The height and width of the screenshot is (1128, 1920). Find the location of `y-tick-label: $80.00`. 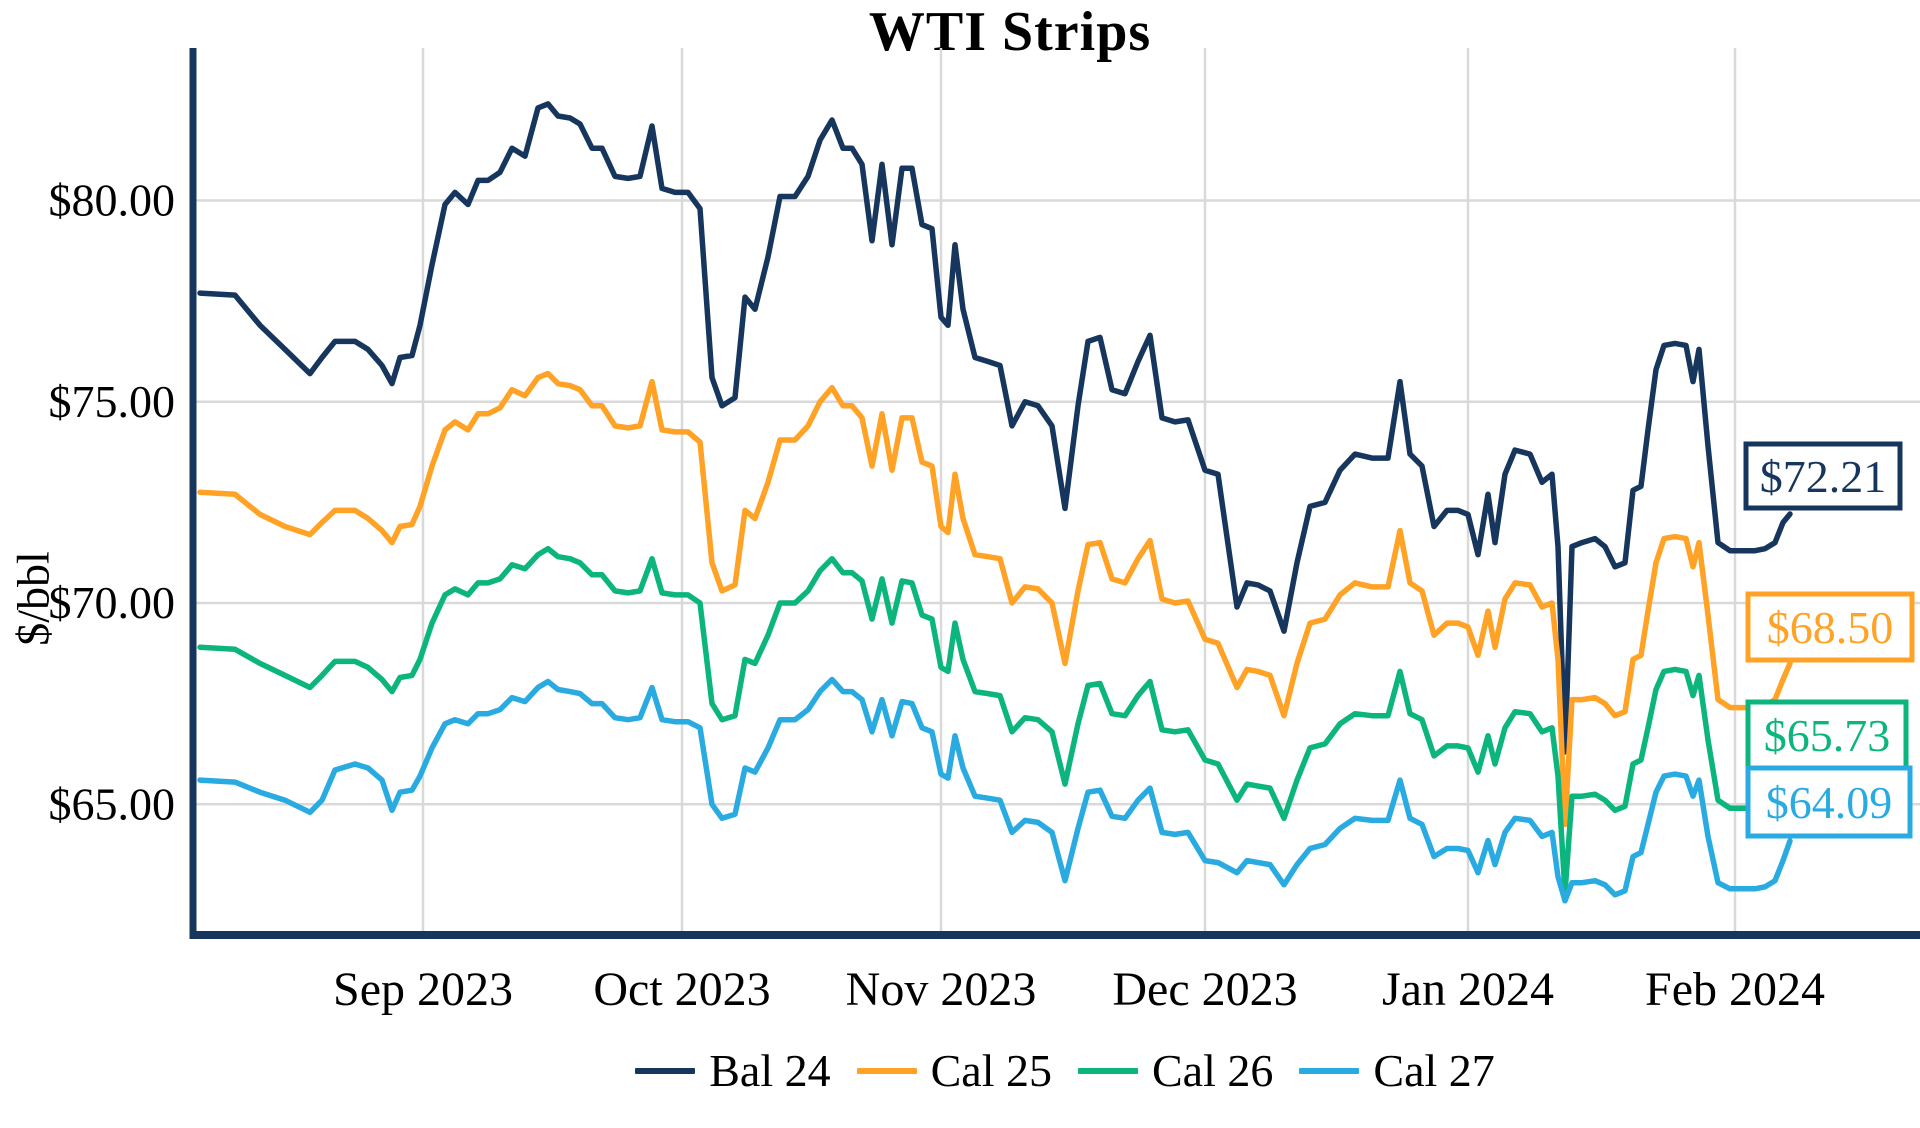

y-tick-label: $80.00 is located at coordinates (112, 200).